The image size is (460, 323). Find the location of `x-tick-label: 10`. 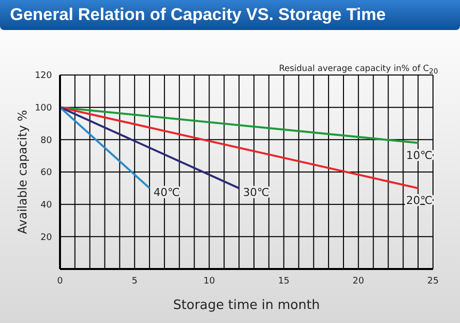

x-tick-label: 10 is located at coordinates (209, 281).